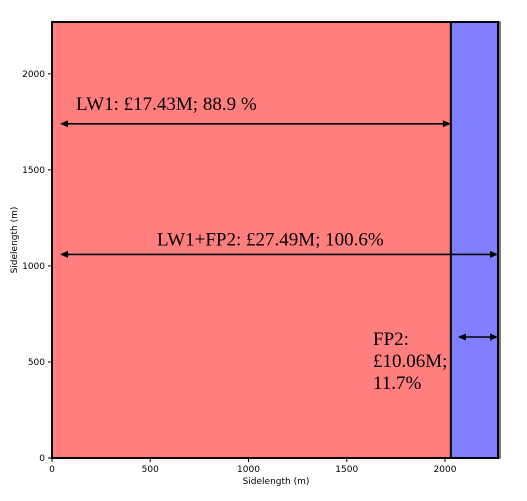 The width and height of the screenshot is (527, 501). I want to click on x-tick-label: 0, so click(52, 470).